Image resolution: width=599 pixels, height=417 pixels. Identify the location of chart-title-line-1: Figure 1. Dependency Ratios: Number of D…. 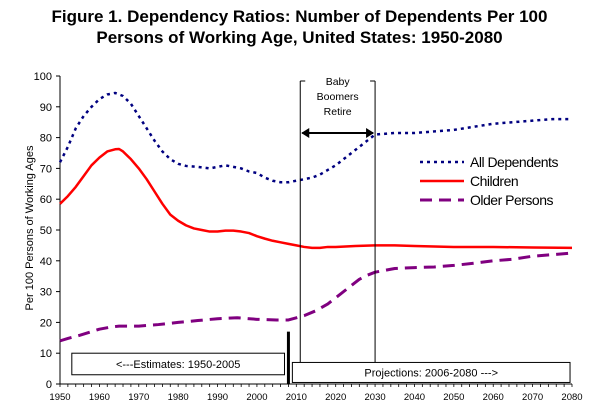
(299, 16).